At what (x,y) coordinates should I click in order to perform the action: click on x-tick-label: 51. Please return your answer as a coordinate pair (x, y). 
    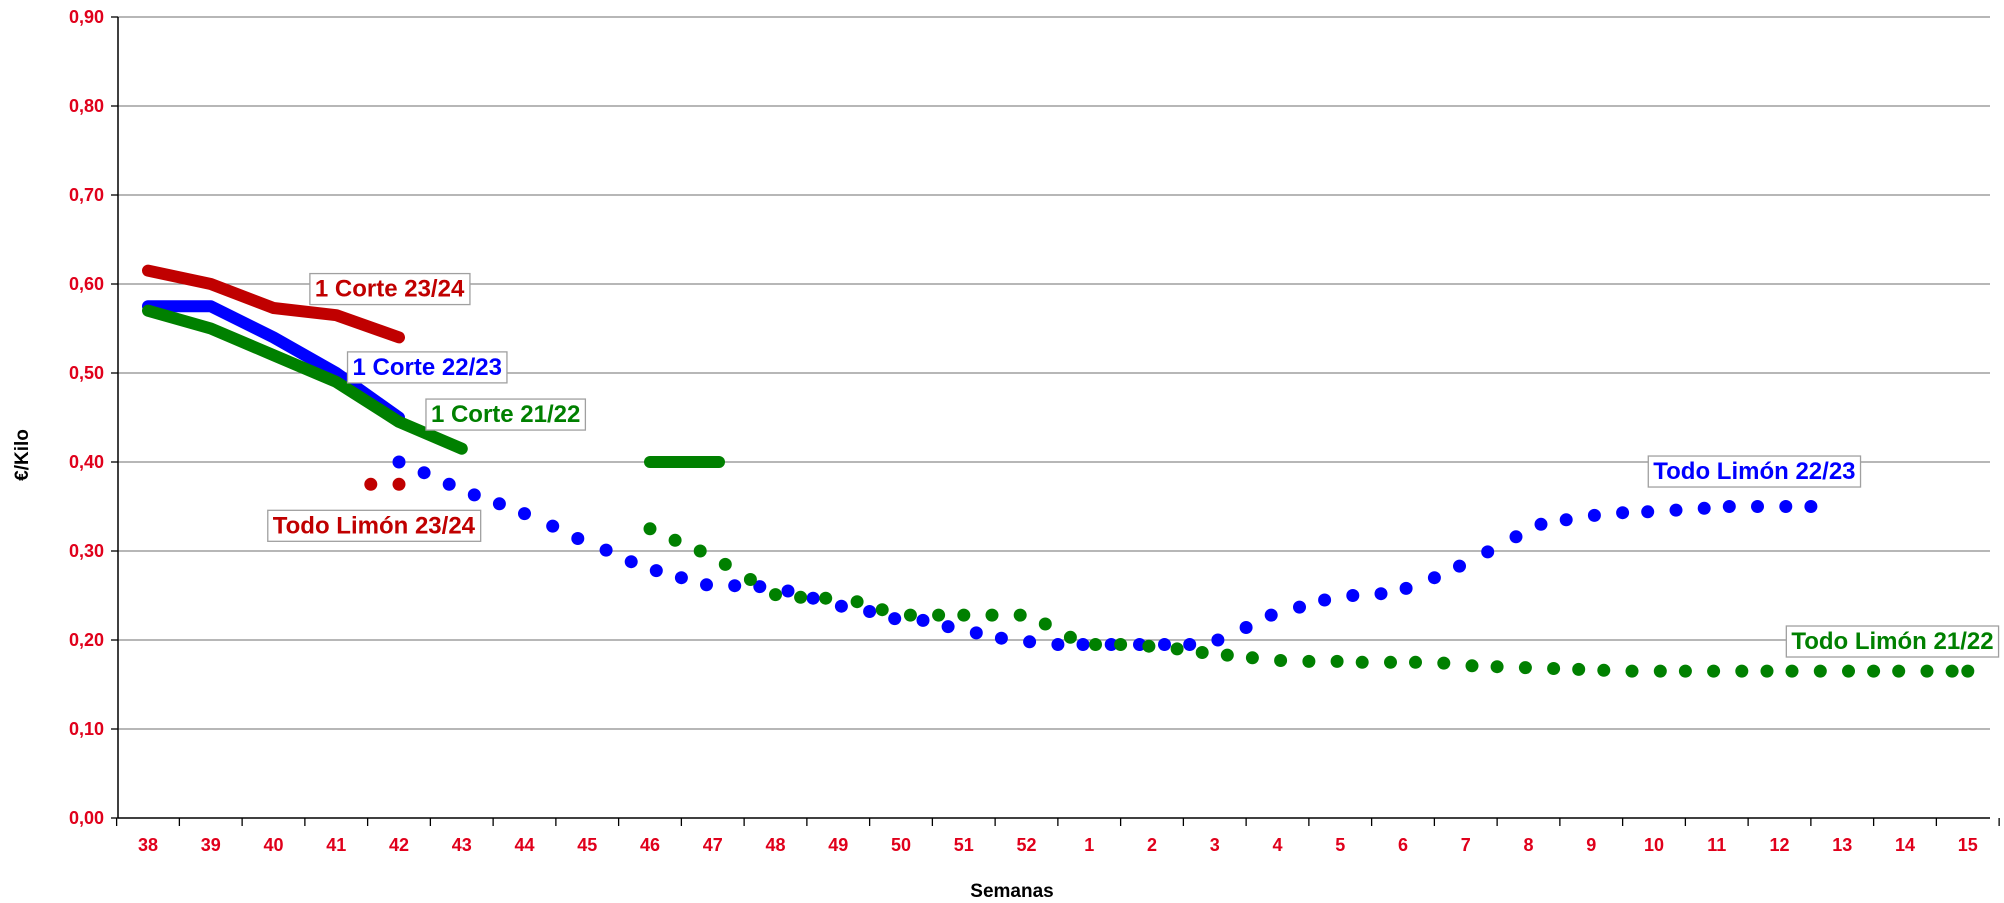
    Looking at the image, I should click on (964, 845).